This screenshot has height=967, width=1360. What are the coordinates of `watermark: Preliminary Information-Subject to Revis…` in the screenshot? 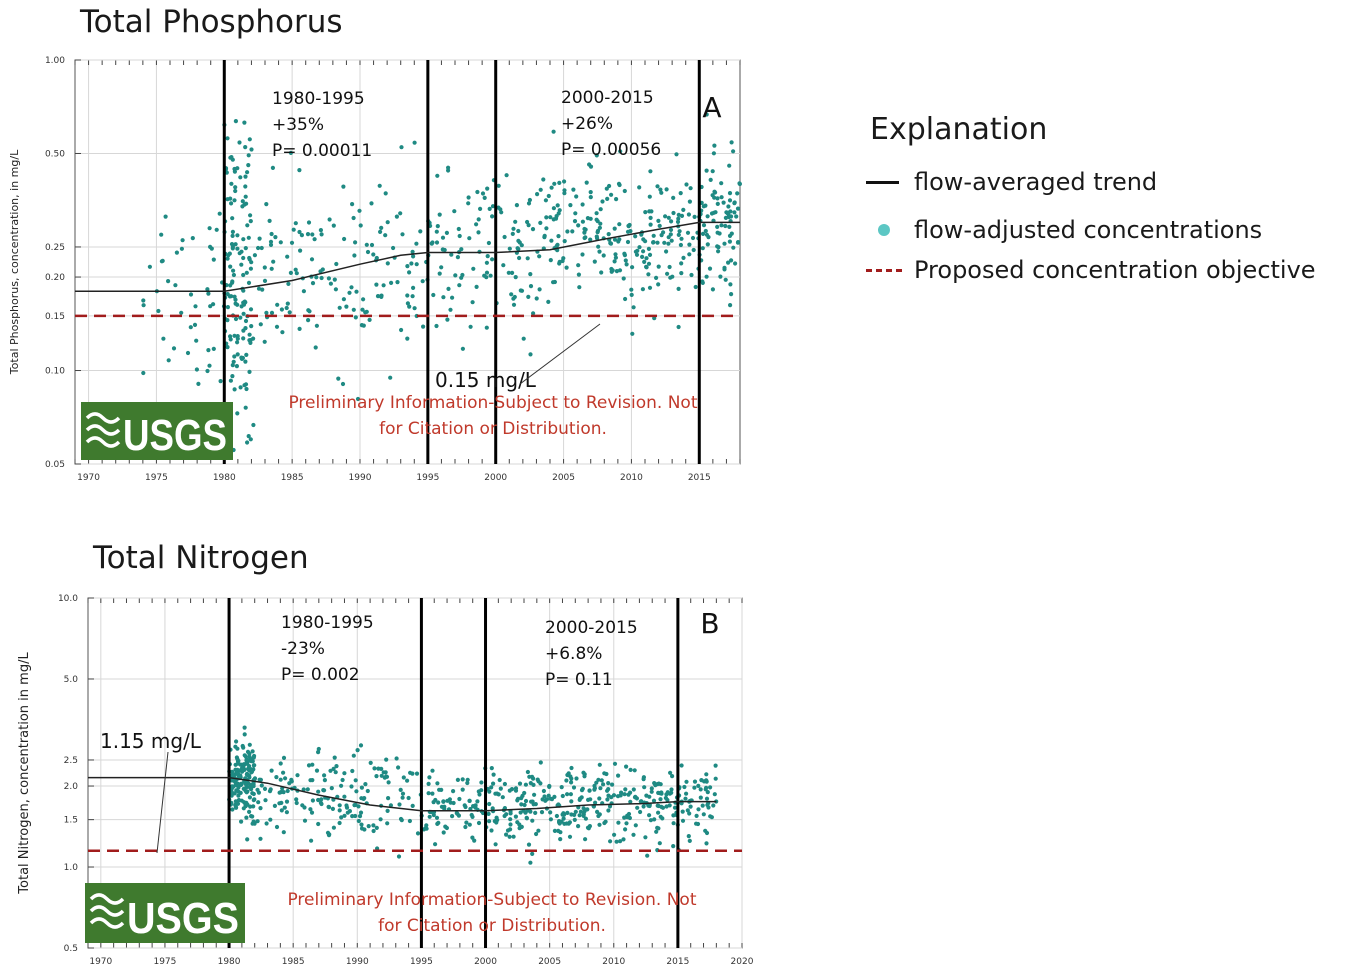 It's located at (492, 416).